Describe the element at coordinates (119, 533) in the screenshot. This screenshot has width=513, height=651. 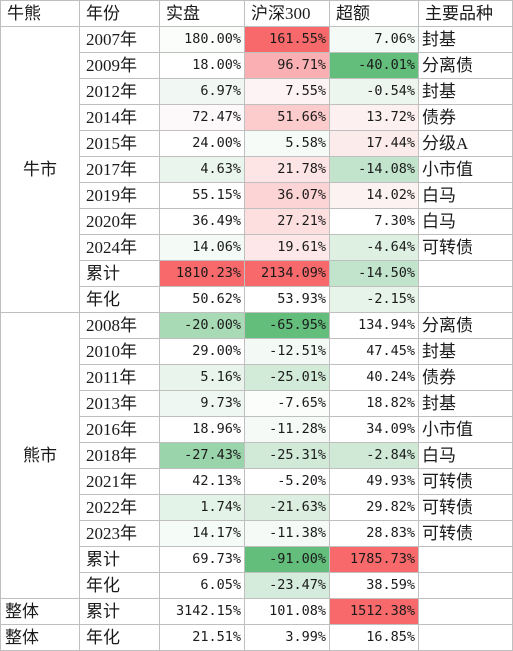
I see `year-cell: 2023年` at that location.